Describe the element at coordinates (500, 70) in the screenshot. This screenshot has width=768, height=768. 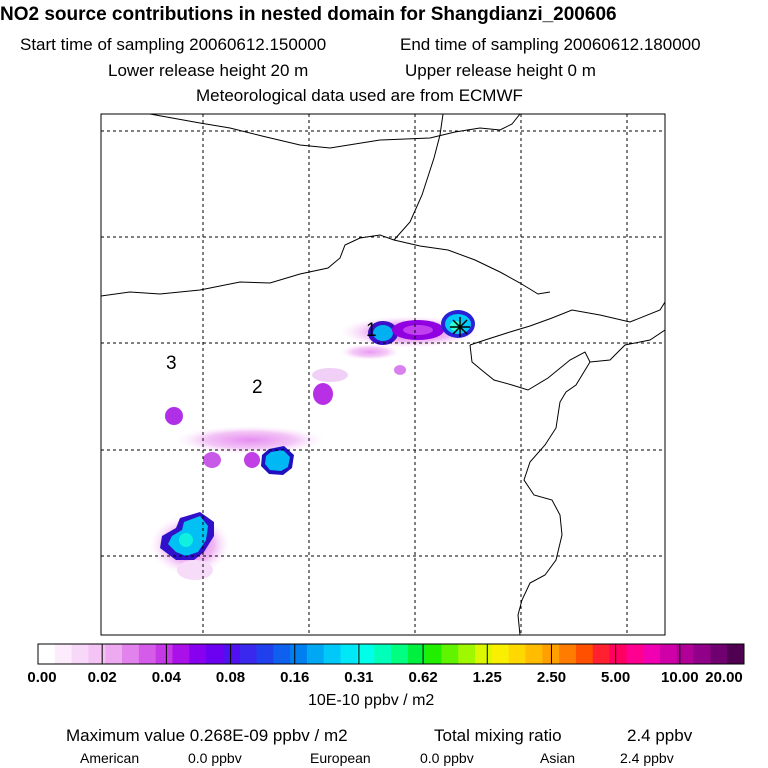
I see `upper-release-height: Upper release height 0 m` at that location.